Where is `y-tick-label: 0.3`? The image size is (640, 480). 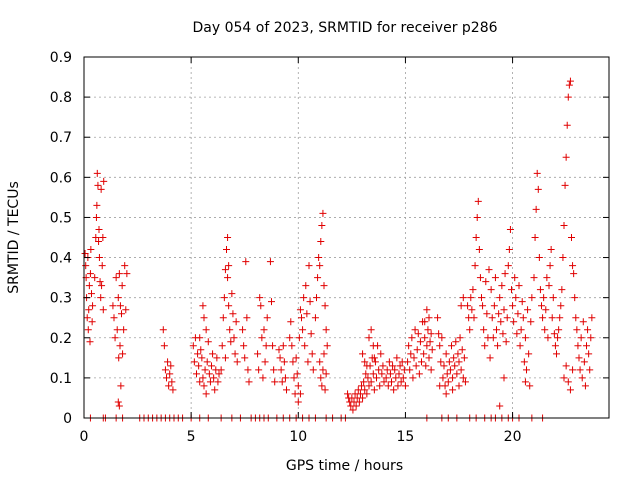
y-tick-label: 0.3 is located at coordinates (61, 299).